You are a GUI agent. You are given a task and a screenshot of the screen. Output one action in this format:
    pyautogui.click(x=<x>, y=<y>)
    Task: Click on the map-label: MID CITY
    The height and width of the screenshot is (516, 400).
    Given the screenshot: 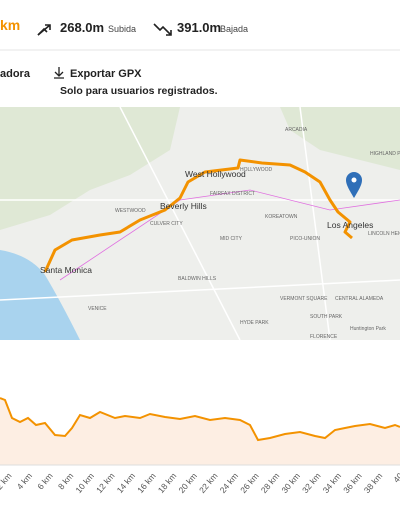 What is the action you would take?
    pyautogui.click(x=231, y=239)
    